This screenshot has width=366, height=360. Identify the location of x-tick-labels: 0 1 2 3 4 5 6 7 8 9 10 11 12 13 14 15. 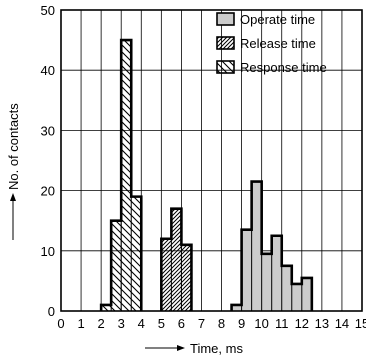
(211, 323).